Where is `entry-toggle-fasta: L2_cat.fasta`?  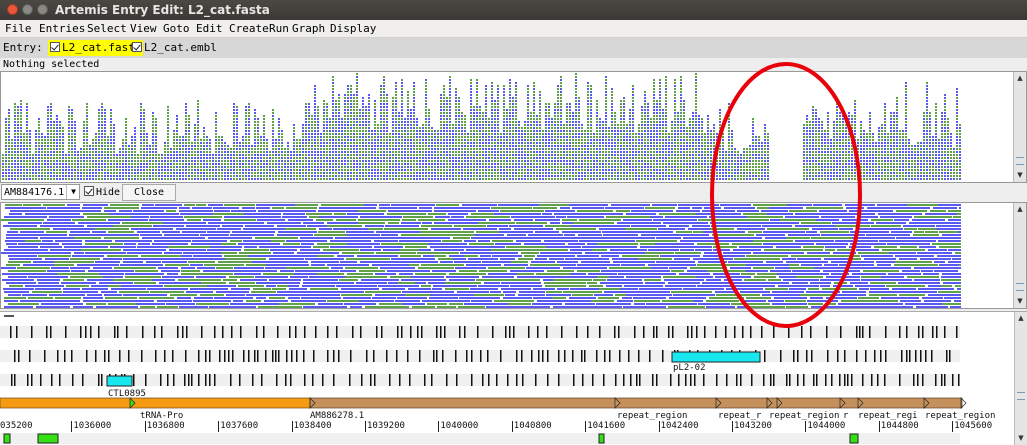
entry-toggle-fasta: L2_cat.fasta is located at coordinates (96, 48).